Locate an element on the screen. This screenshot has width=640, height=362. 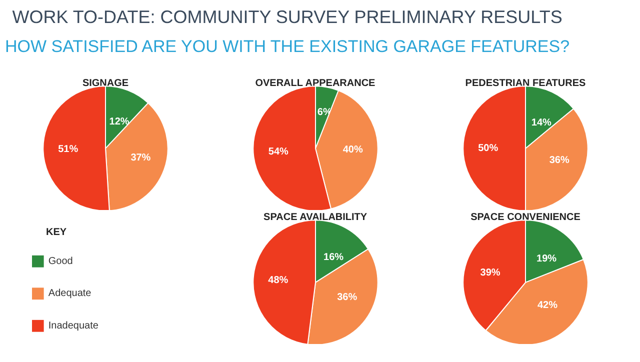
chart-title: SPACE AVAILABILITY is located at coordinates (316, 217).